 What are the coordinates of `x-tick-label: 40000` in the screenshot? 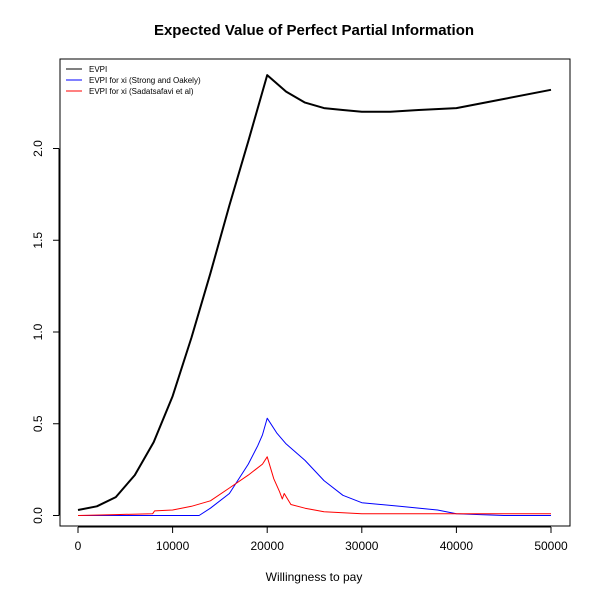 It's located at (457, 546).